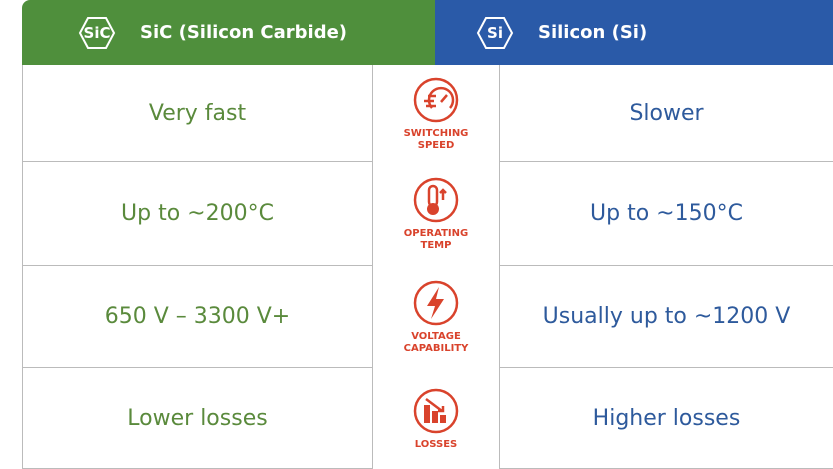 The width and height of the screenshot is (833, 469). I want to click on property: VOLTAGE CAPABILITY, so click(436, 317).